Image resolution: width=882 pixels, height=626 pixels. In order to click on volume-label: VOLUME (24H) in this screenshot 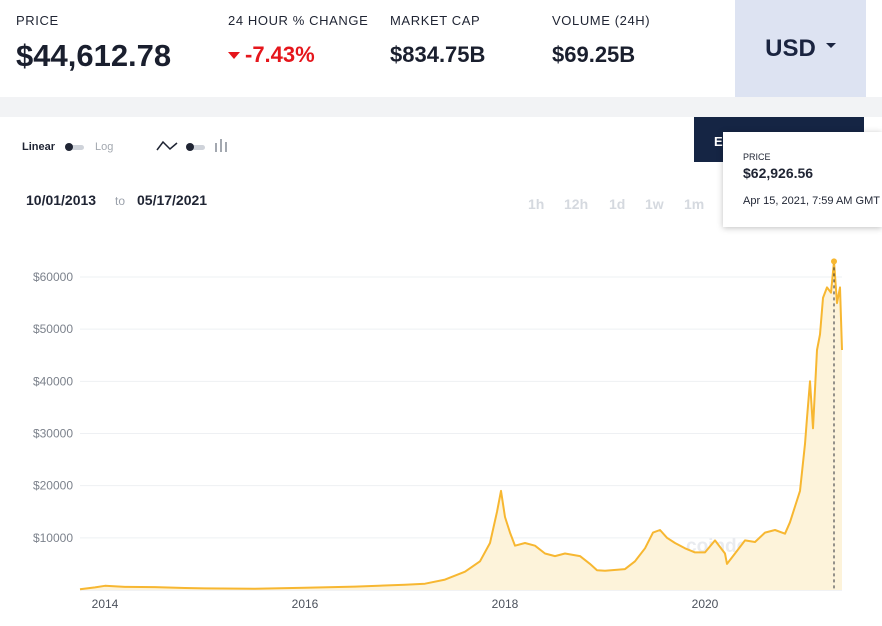, I will do `click(601, 20)`.